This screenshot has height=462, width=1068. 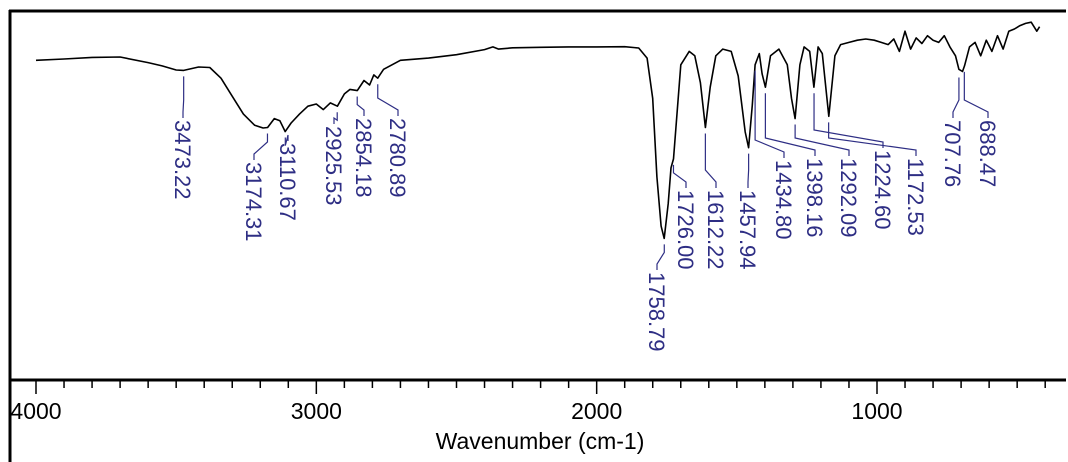 I want to click on peak-label: 1224.60, so click(x=882, y=190).